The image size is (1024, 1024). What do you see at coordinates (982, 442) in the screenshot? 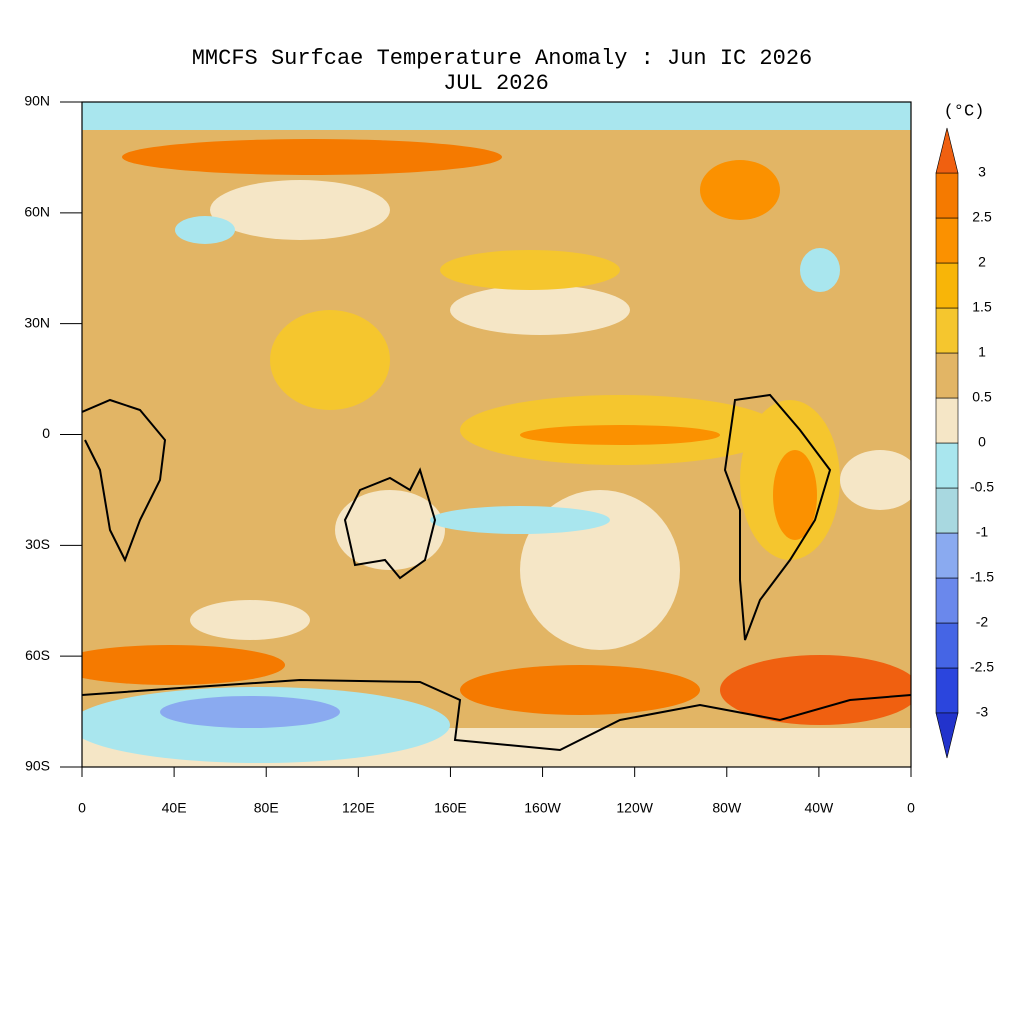
I see `colorbar-label: 0` at bounding box center [982, 442].